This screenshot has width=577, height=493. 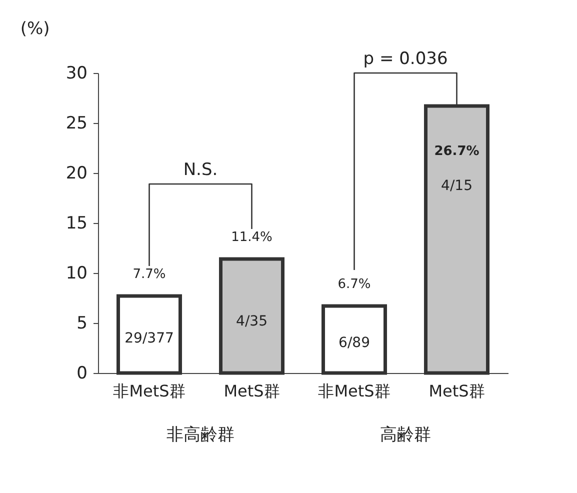 I want to click on text: 高齢群, so click(x=405, y=435).